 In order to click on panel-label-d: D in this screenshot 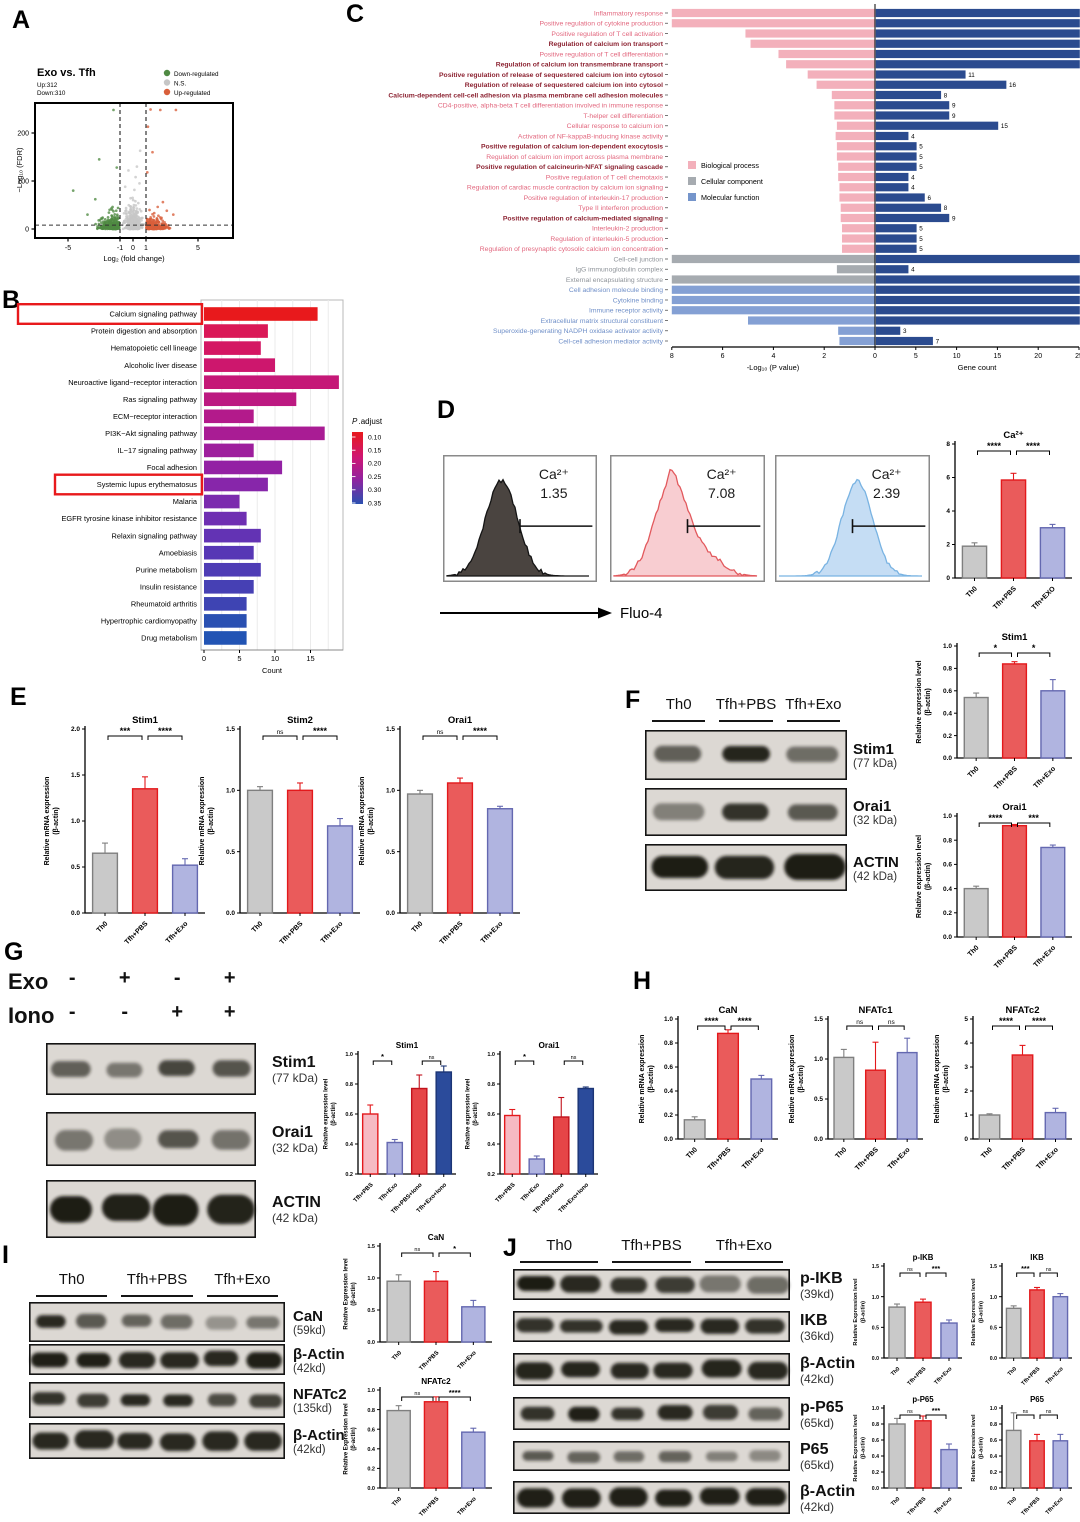, I will do `click(446, 410)`.